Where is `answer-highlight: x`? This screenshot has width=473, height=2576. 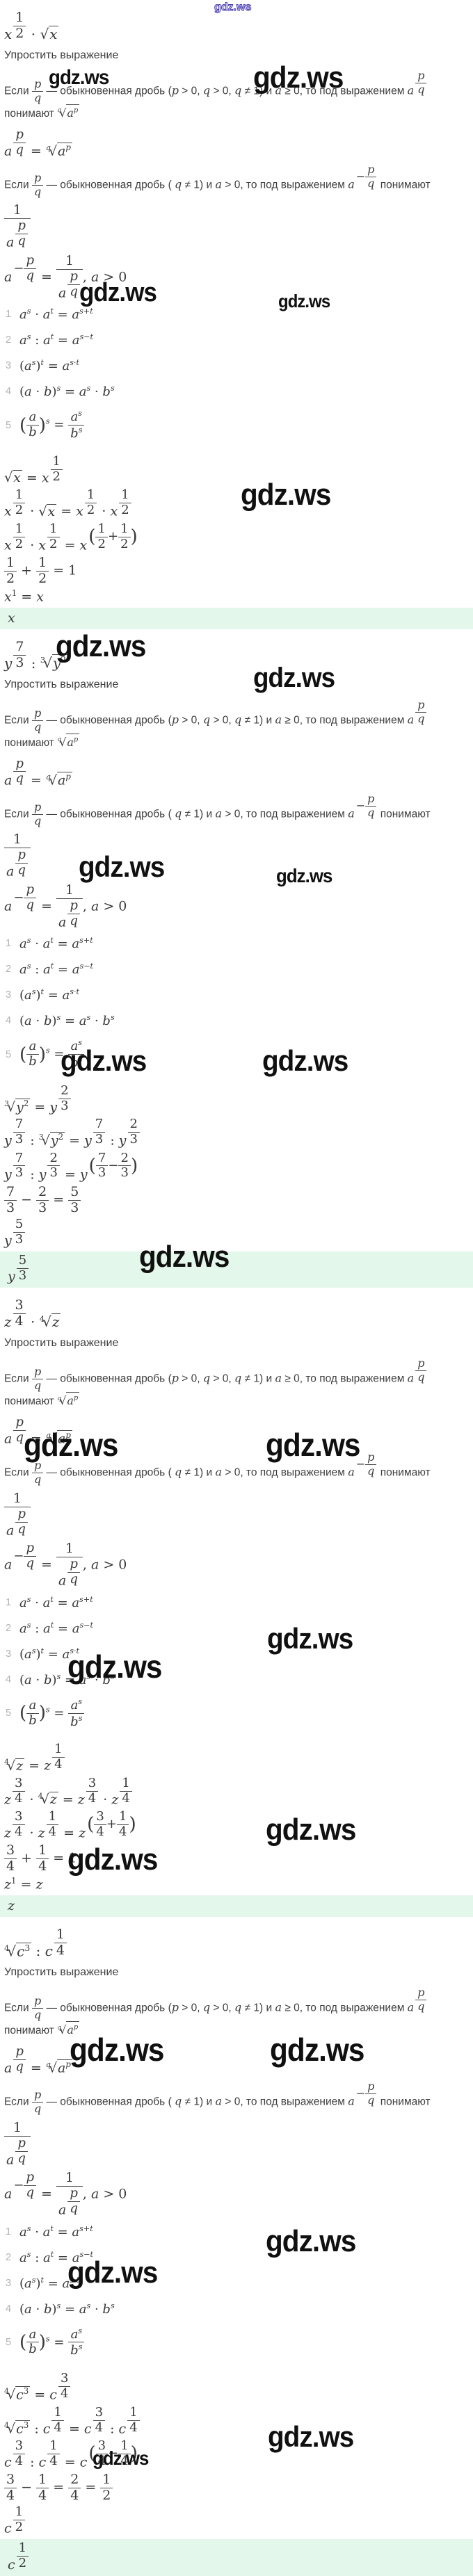 answer-highlight: x is located at coordinates (236, 618).